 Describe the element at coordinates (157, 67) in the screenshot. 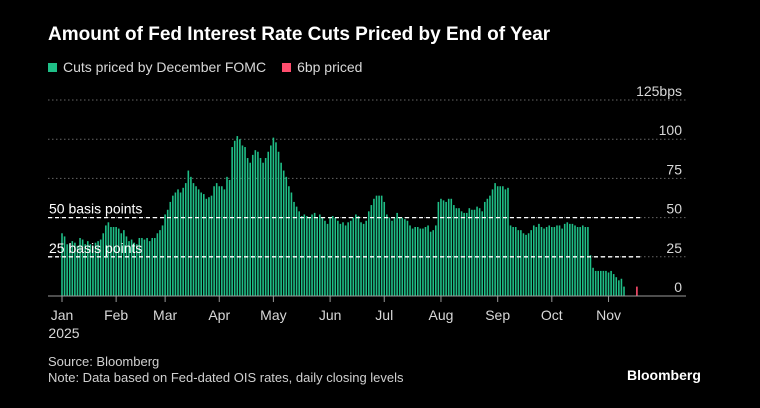

I see `legend-item-cuts: Cuts priced by December FOMC` at that location.